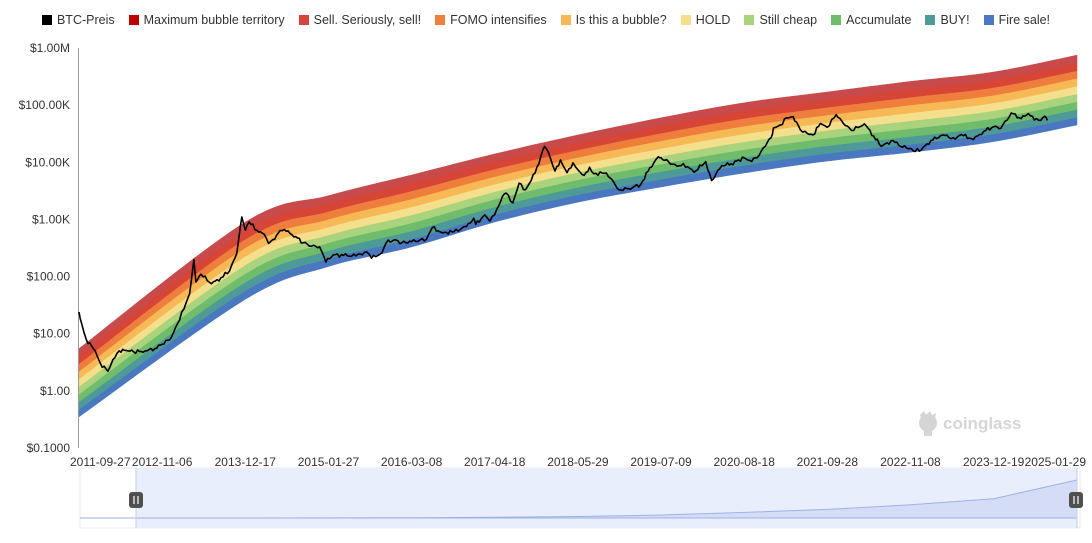 The width and height of the screenshot is (1092, 543). I want to click on x-tick-label: 2012-11-06, so click(162, 462).